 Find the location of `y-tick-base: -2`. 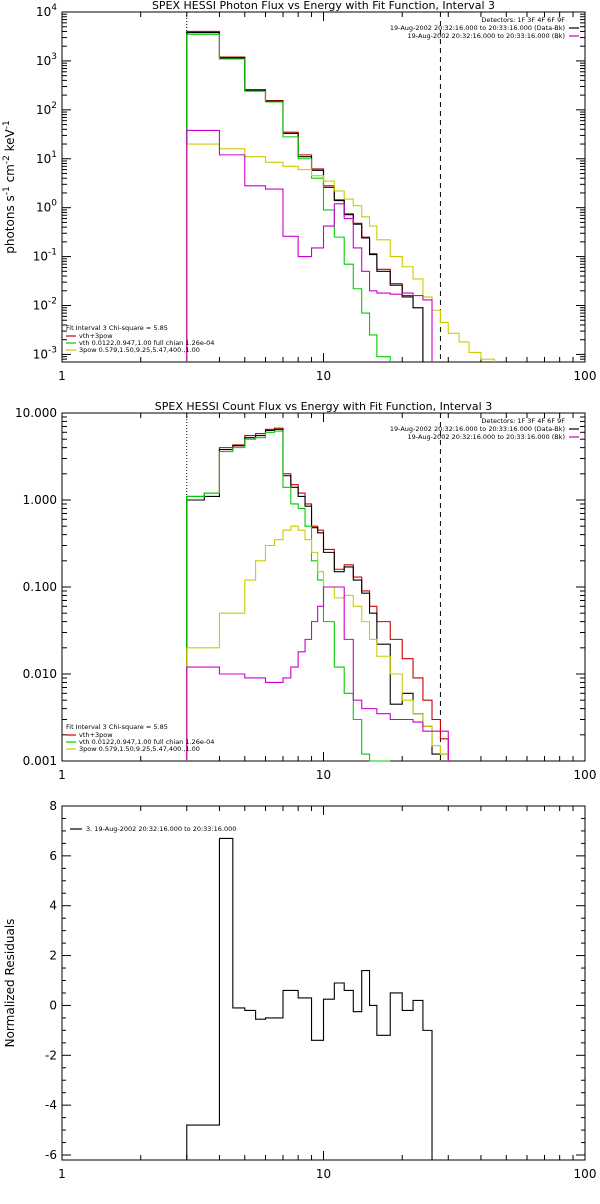

y-tick-base: -2 is located at coordinates (51, 1055).